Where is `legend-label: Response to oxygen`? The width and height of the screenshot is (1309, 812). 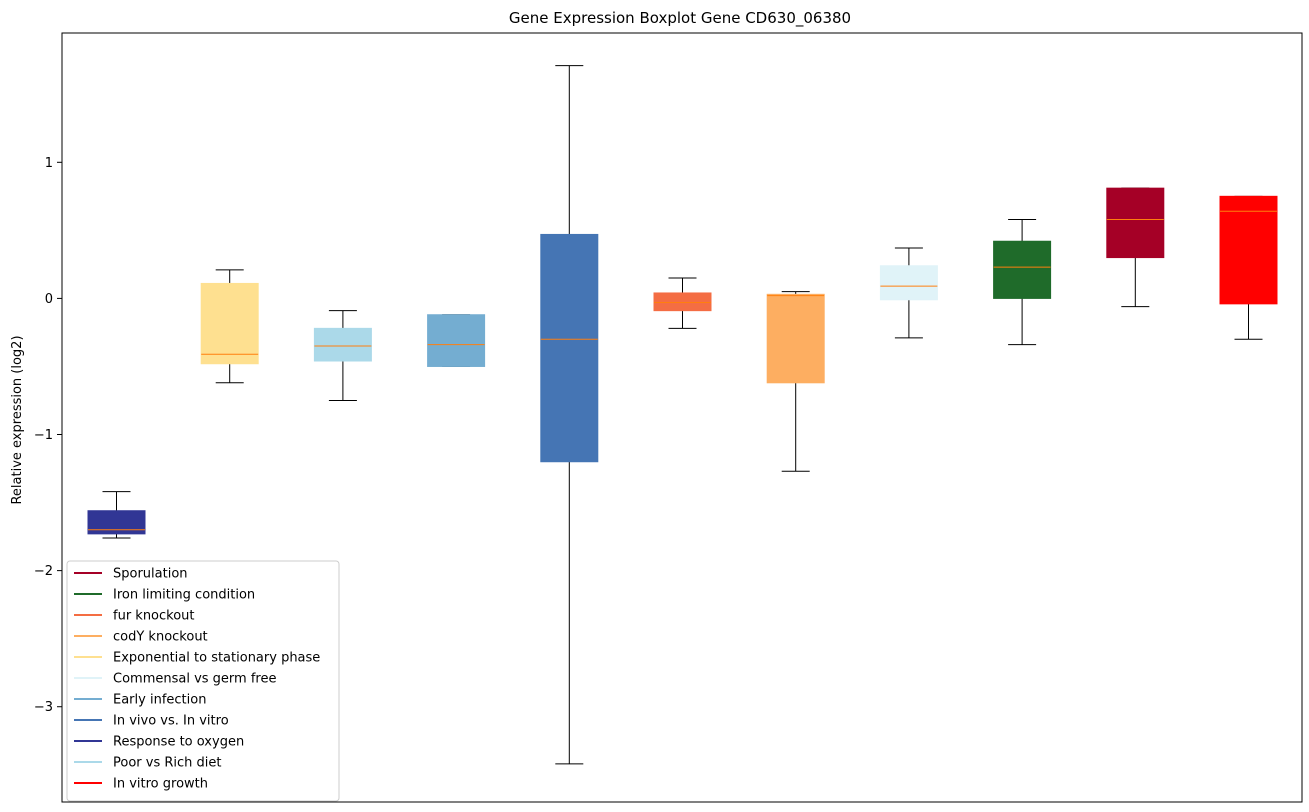
legend-label: Response to oxygen is located at coordinates (178, 742).